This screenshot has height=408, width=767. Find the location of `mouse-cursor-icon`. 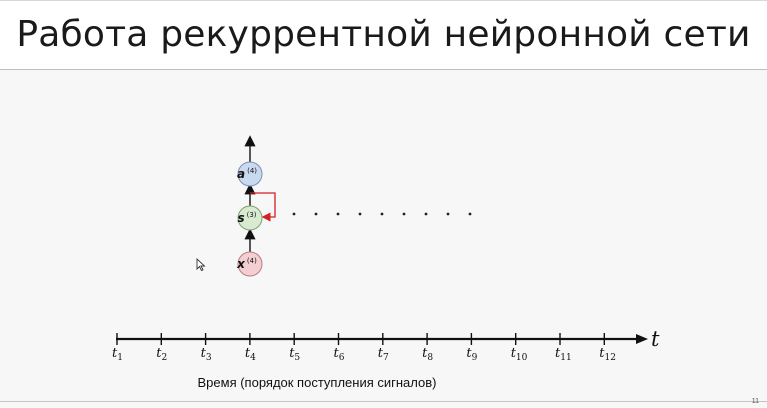

mouse-cursor-icon is located at coordinates (201, 265).